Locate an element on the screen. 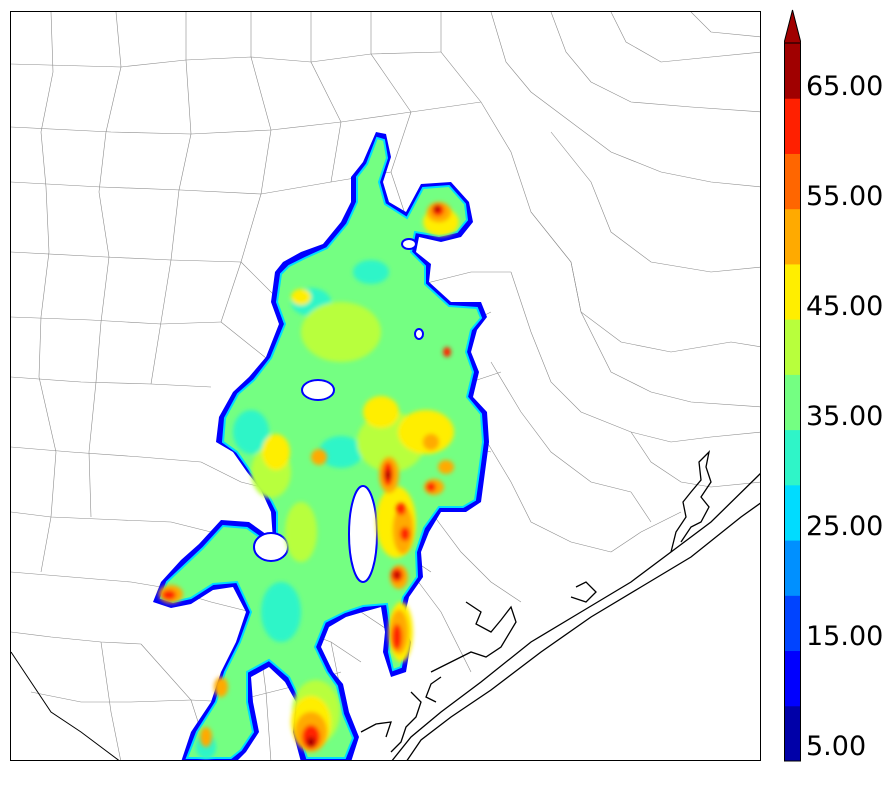 The width and height of the screenshot is (894, 785). colorbar-extend-arrow is located at coordinates (792, 26).